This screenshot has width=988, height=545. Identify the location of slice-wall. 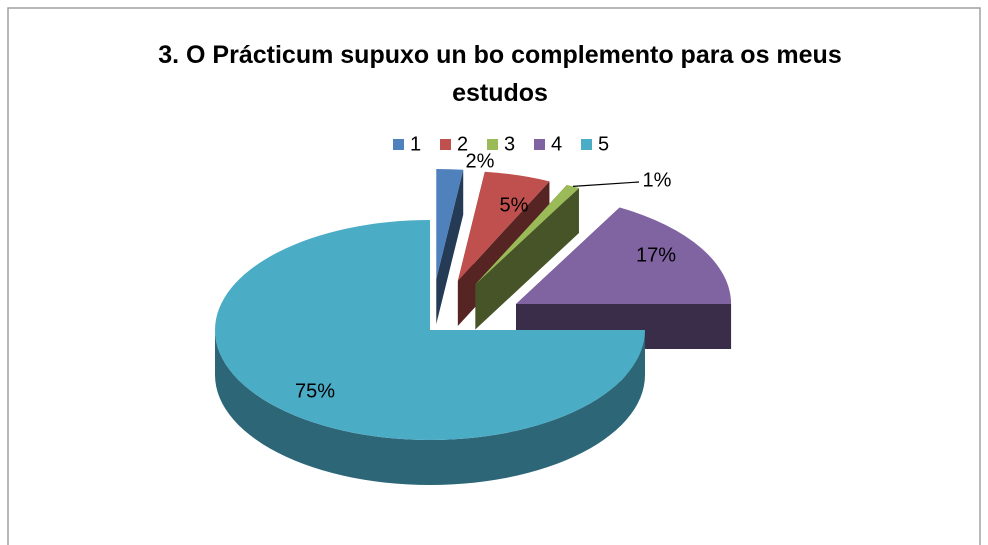
(430, 407).